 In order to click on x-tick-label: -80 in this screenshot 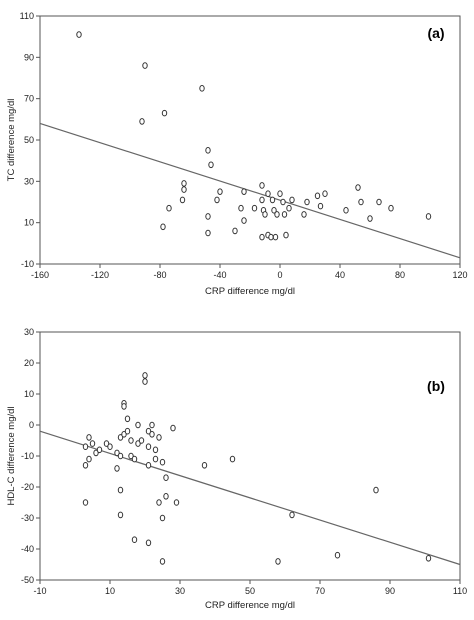, I will do `click(159, 275)`.